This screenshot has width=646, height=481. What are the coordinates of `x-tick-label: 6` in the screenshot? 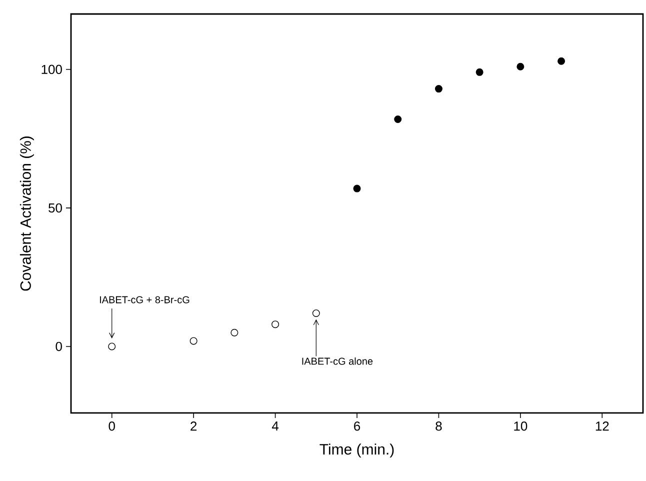 It's located at (357, 426).